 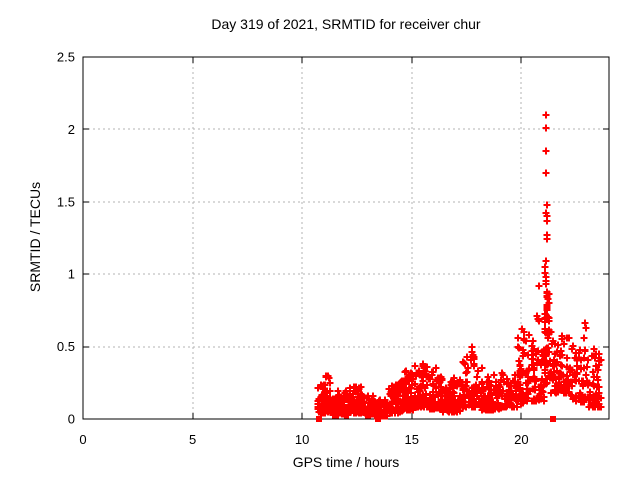 I want to click on y-tick-label: 0.5, so click(x=66, y=346).